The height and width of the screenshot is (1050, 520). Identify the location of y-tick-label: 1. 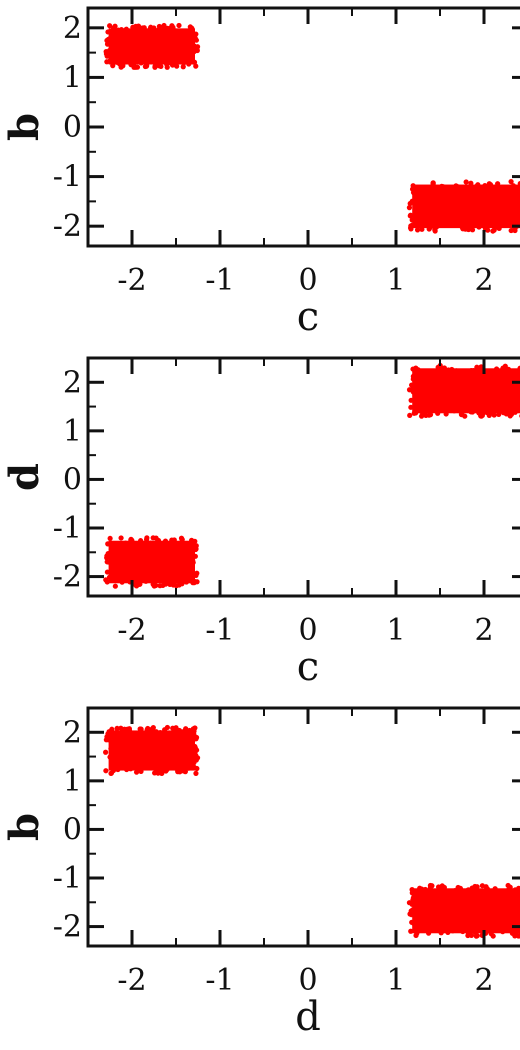
(72, 781).